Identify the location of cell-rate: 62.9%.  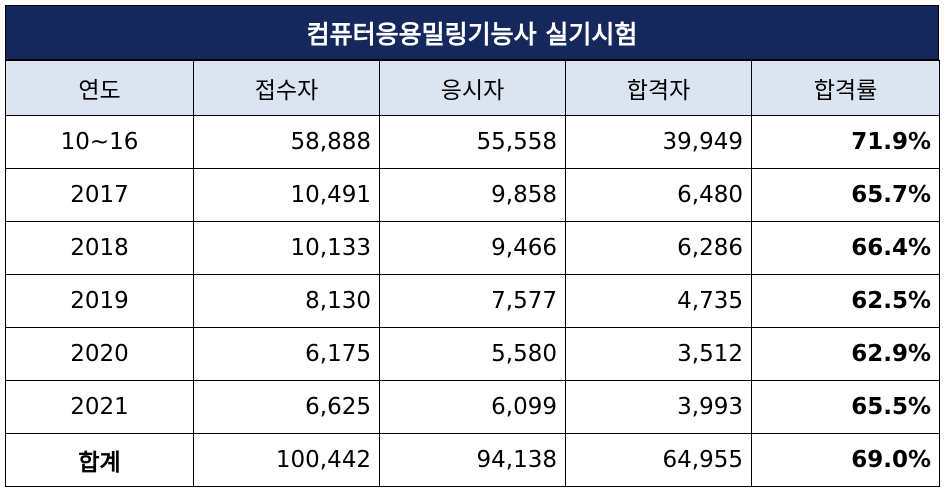
(845, 354).